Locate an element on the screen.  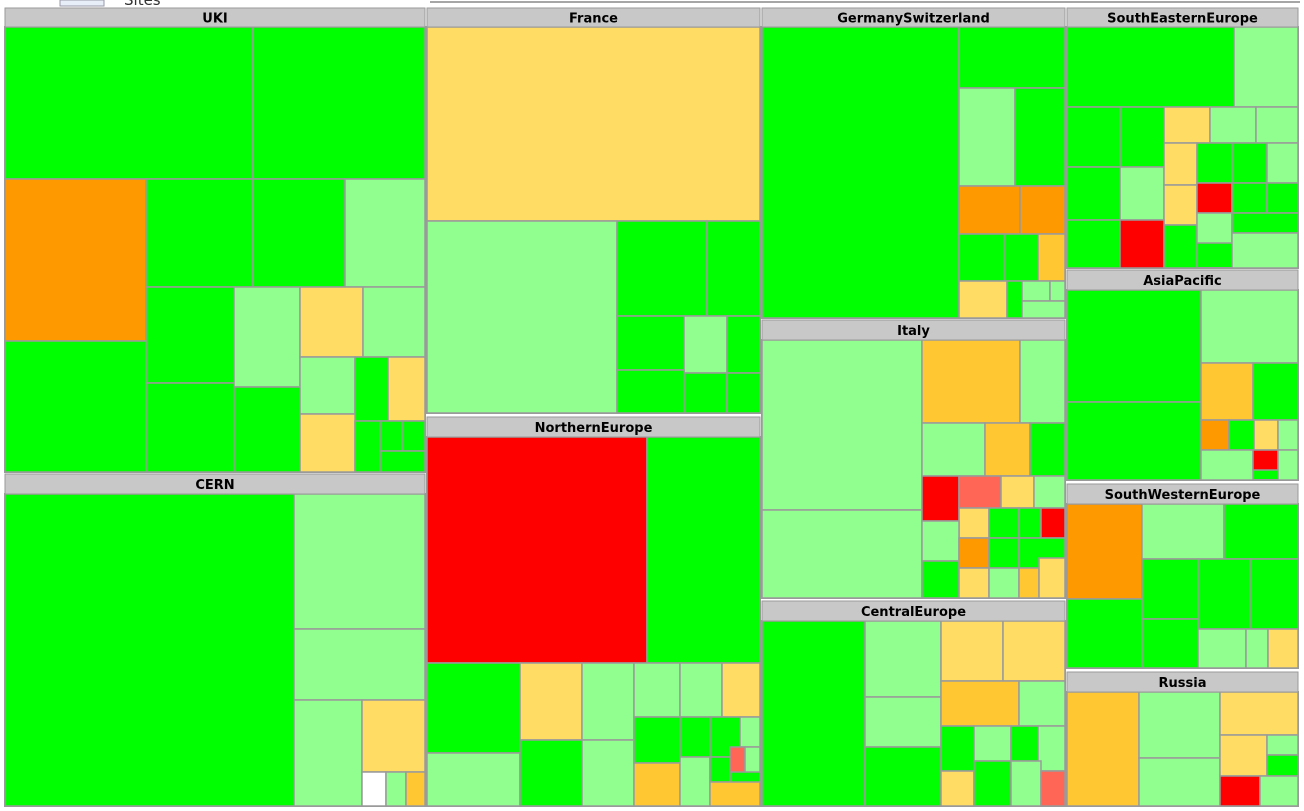
region-label: GermanySwitzerland is located at coordinates (913, 19).